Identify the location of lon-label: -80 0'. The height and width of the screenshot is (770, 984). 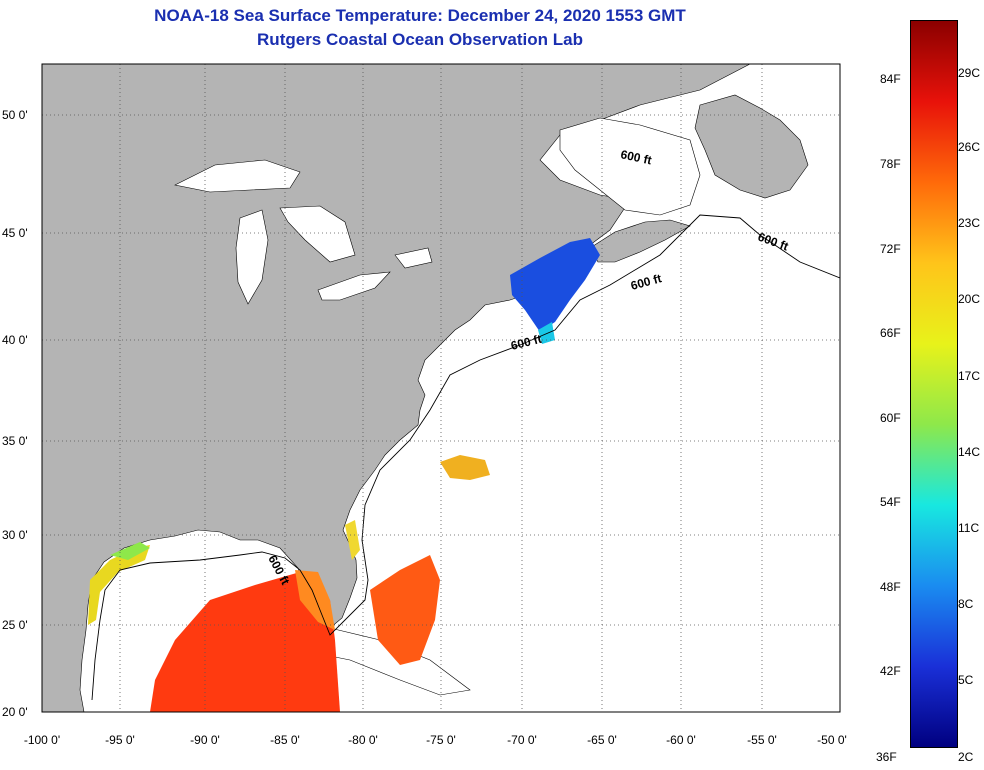
(363, 740).